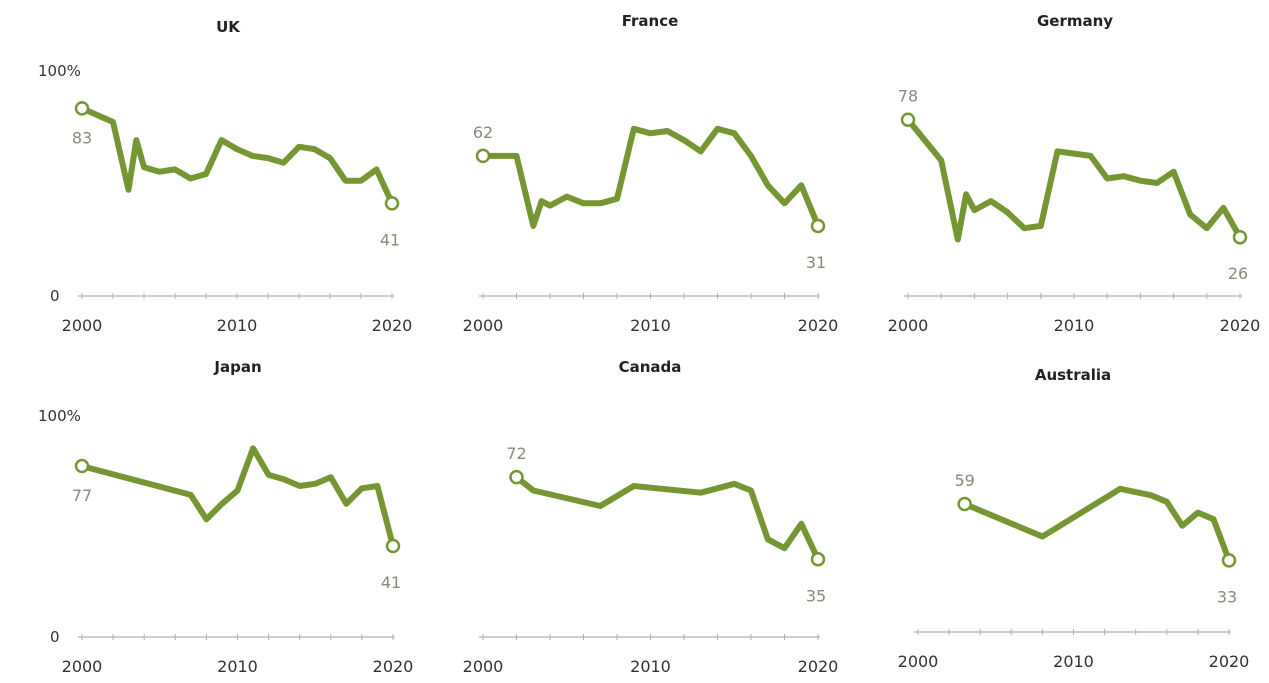  Describe the element at coordinates (516, 453) in the screenshot. I see `start-value-label: 72` at that location.